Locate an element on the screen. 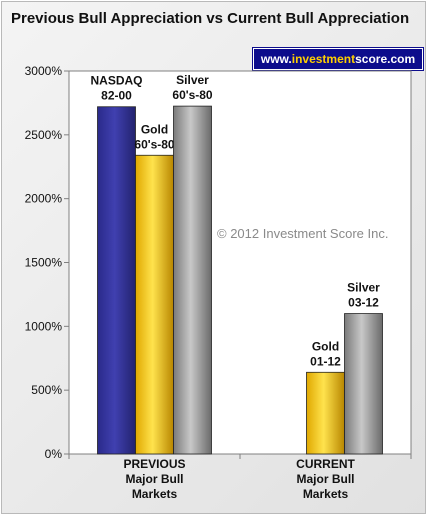 The width and height of the screenshot is (429, 517). y-tick-label: 1500% is located at coordinates (44, 263).